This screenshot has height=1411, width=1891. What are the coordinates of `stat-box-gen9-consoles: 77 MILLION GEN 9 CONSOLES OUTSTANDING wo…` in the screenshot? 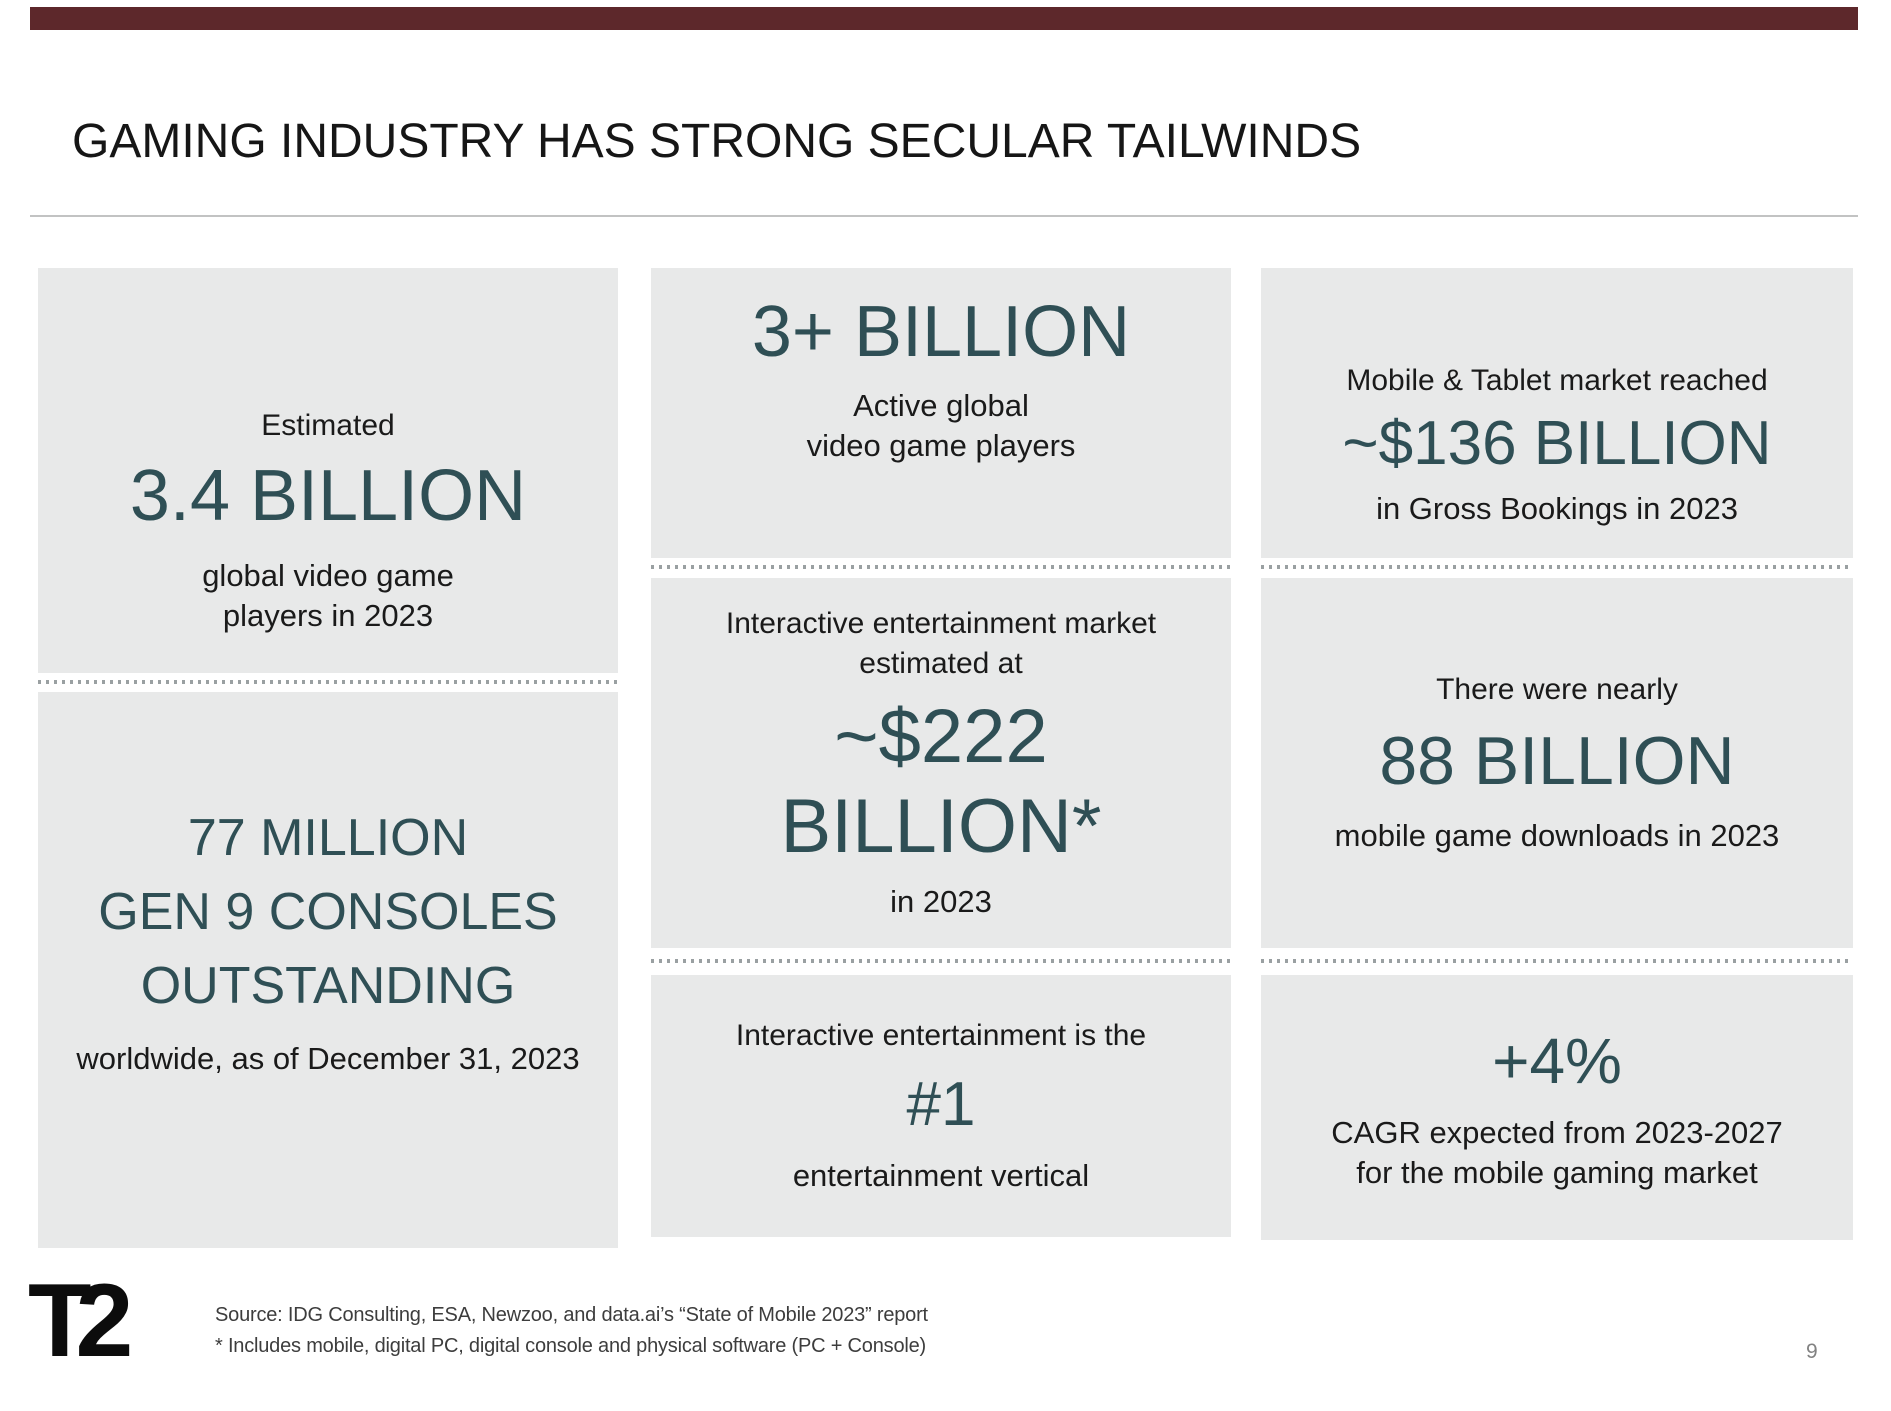 It's located at (328, 970).